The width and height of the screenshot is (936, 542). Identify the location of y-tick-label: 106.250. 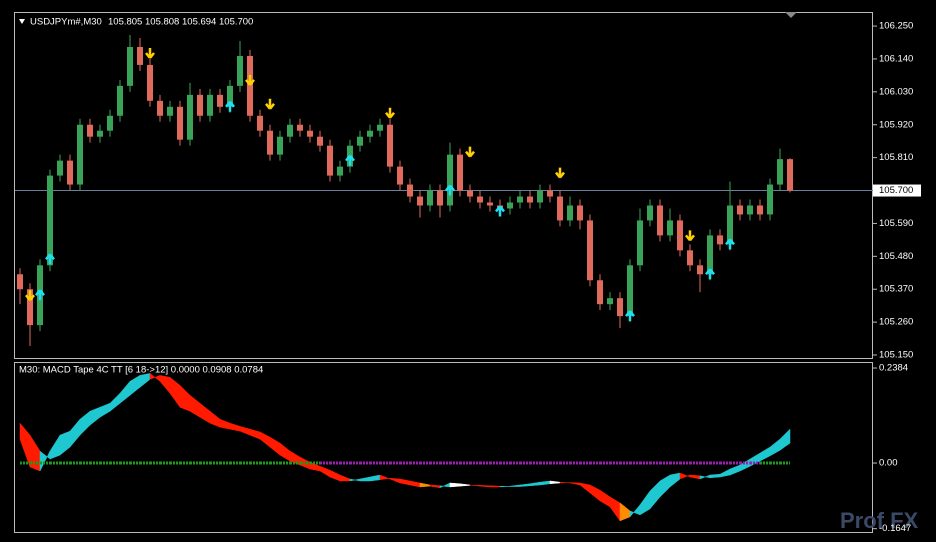
(896, 26).